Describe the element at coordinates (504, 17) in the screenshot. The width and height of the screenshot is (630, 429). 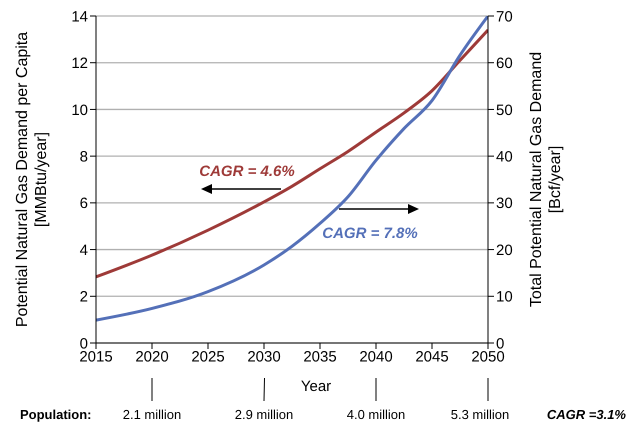
I see `y2-tick-label: 70` at that location.